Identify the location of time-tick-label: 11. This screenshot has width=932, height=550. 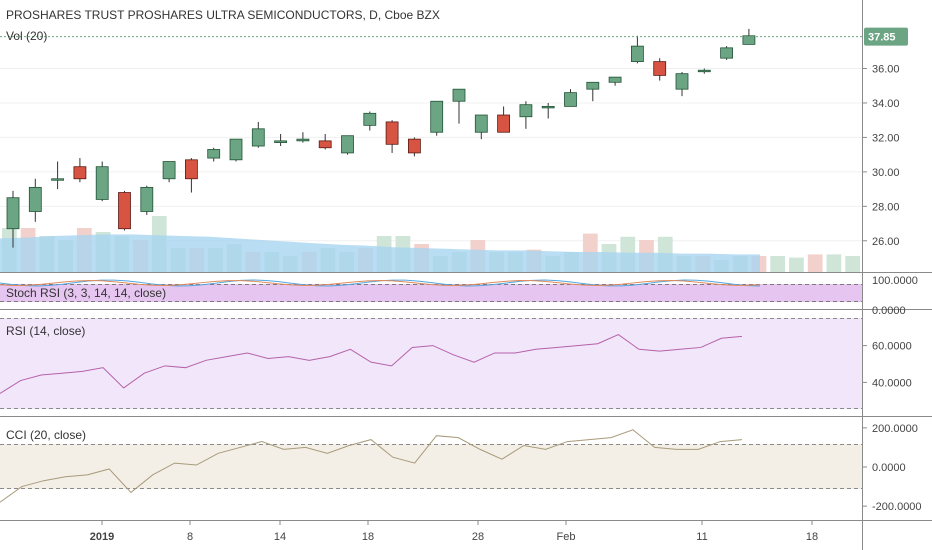
(701, 537).